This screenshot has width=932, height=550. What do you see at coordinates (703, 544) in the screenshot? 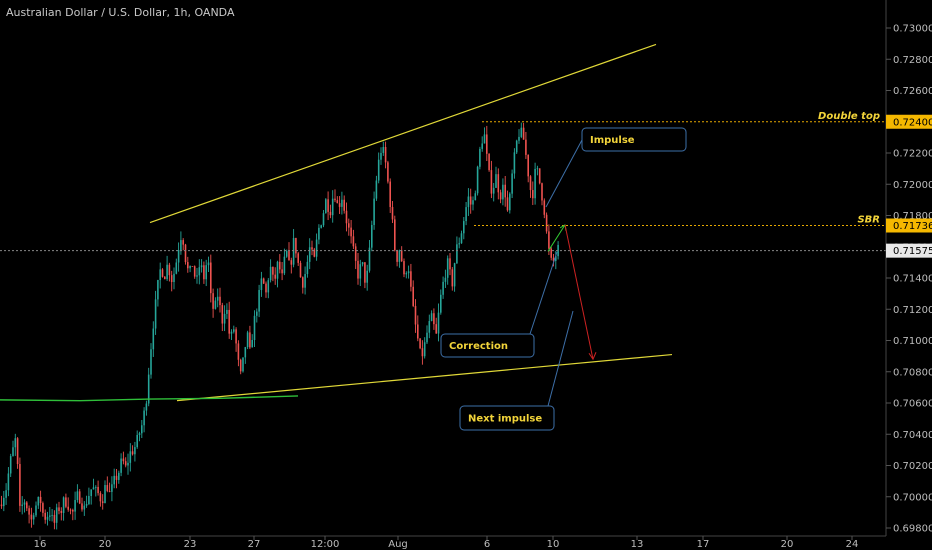
I see `time-tick-label: 17` at bounding box center [703, 544].